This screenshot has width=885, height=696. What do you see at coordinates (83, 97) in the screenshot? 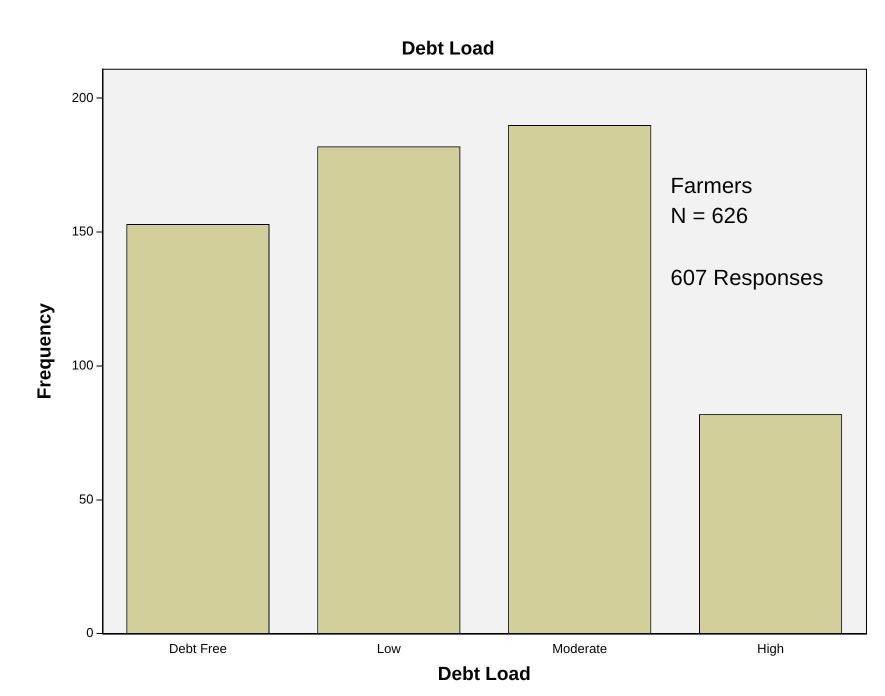
I see `y-tick-label: 200` at bounding box center [83, 97].